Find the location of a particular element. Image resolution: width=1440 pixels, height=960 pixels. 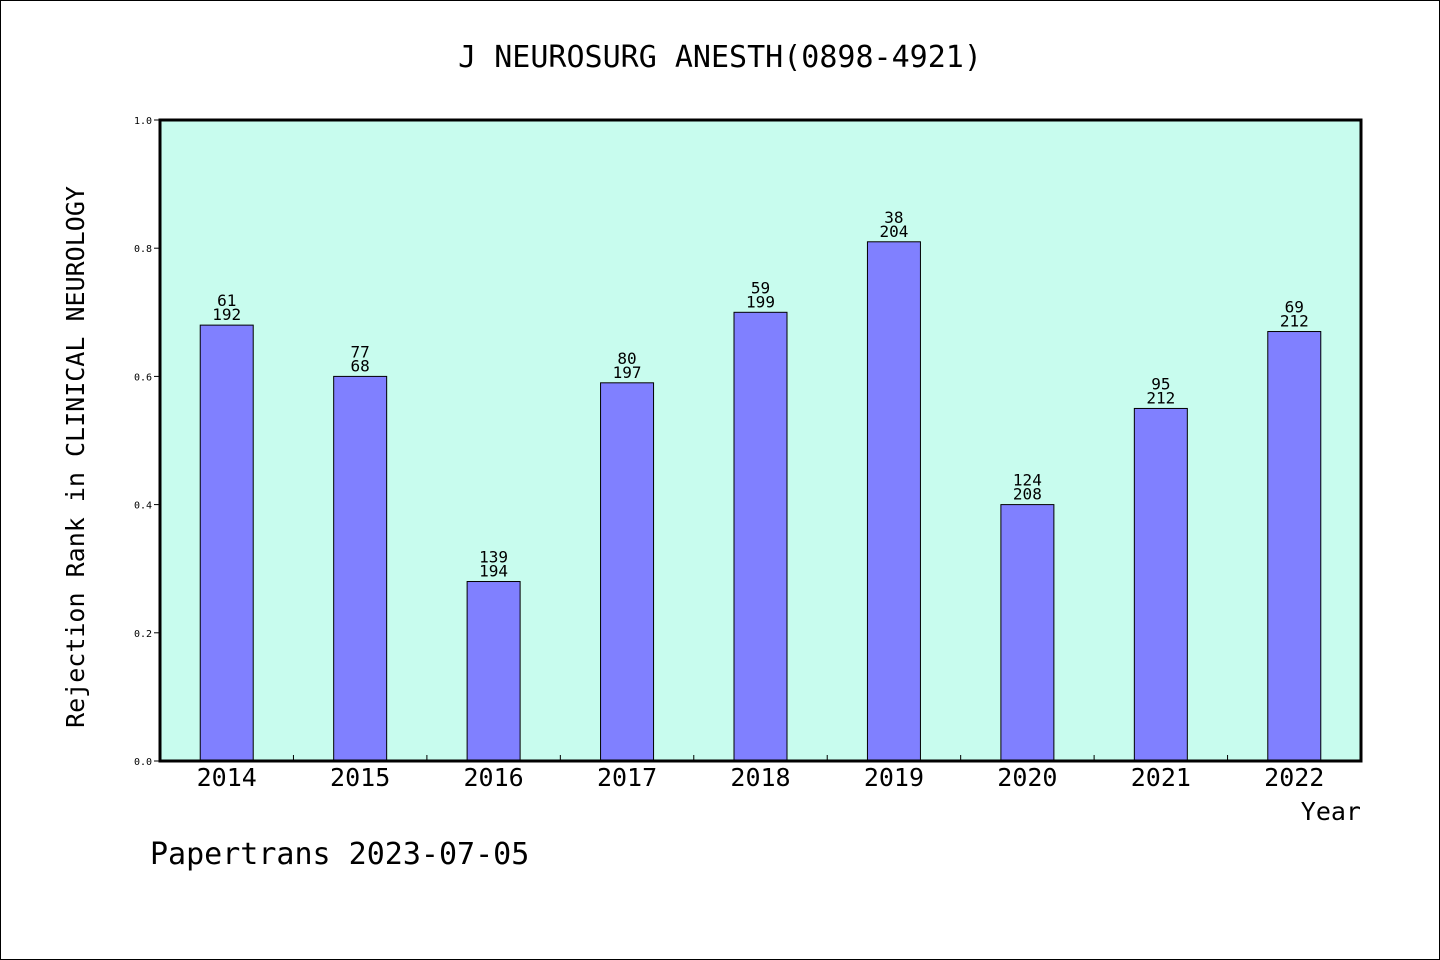

bar-label-top: 38 is located at coordinates (893, 217).